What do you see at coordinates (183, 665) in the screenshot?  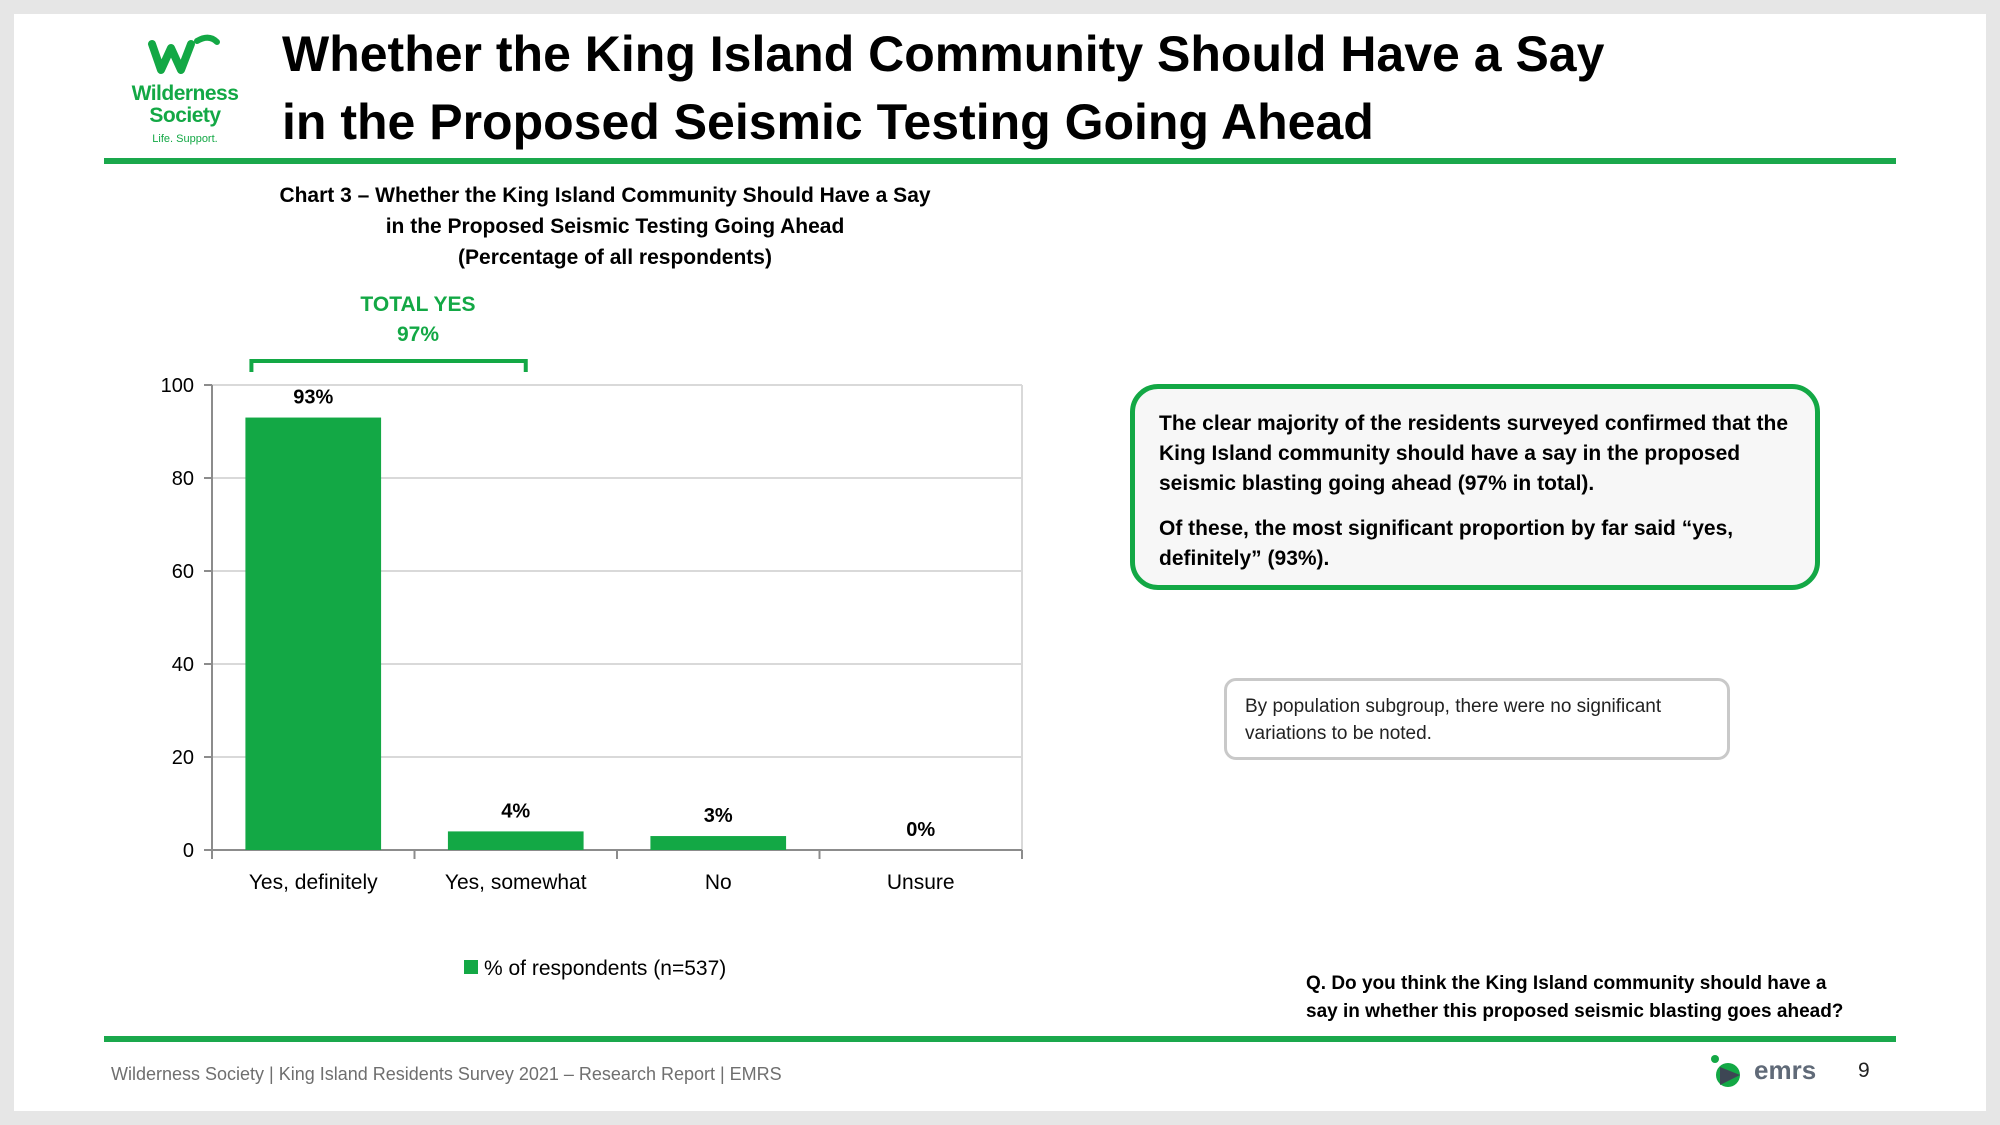 I see `y-tick-label: 40` at bounding box center [183, 665].